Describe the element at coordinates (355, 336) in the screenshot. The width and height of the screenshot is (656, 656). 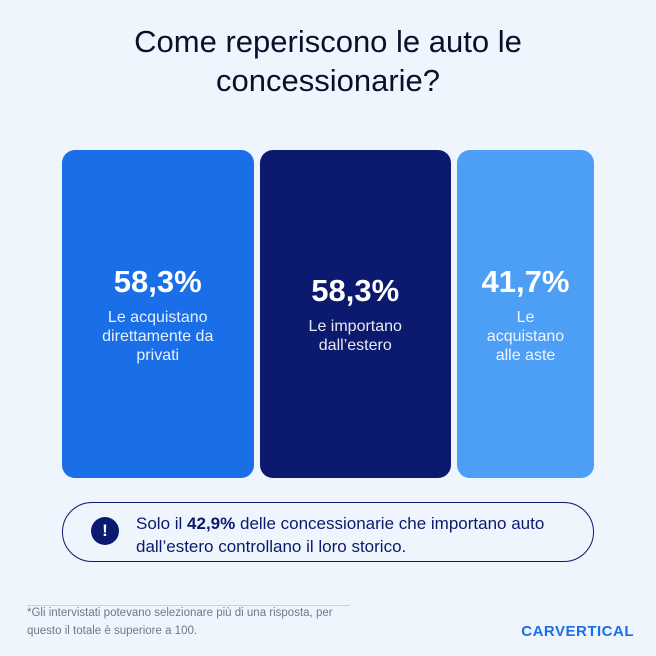
I see `category-label: Le importano dall’estero` at that location.